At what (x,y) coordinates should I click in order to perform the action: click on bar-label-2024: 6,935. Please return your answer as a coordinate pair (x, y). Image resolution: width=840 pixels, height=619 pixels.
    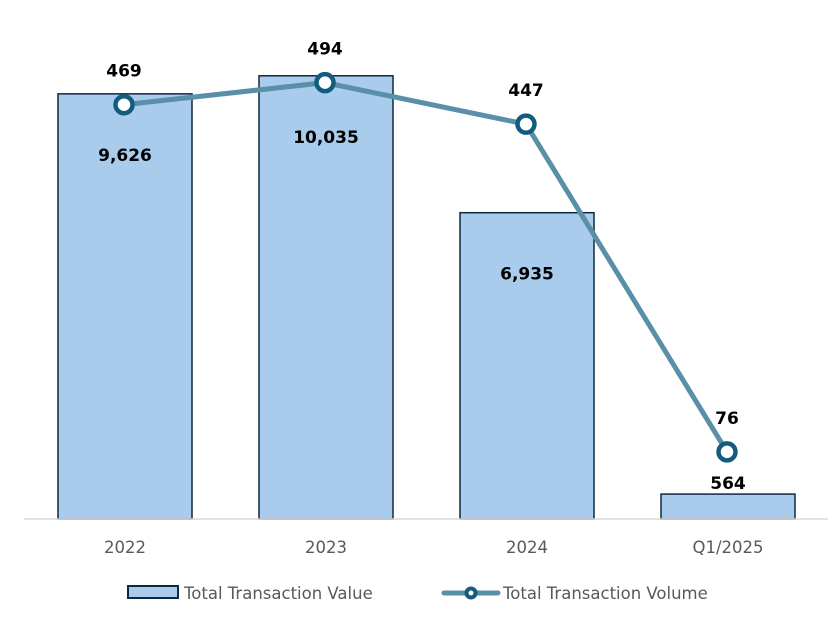
    Looking at the image, I should click on (527, 275).